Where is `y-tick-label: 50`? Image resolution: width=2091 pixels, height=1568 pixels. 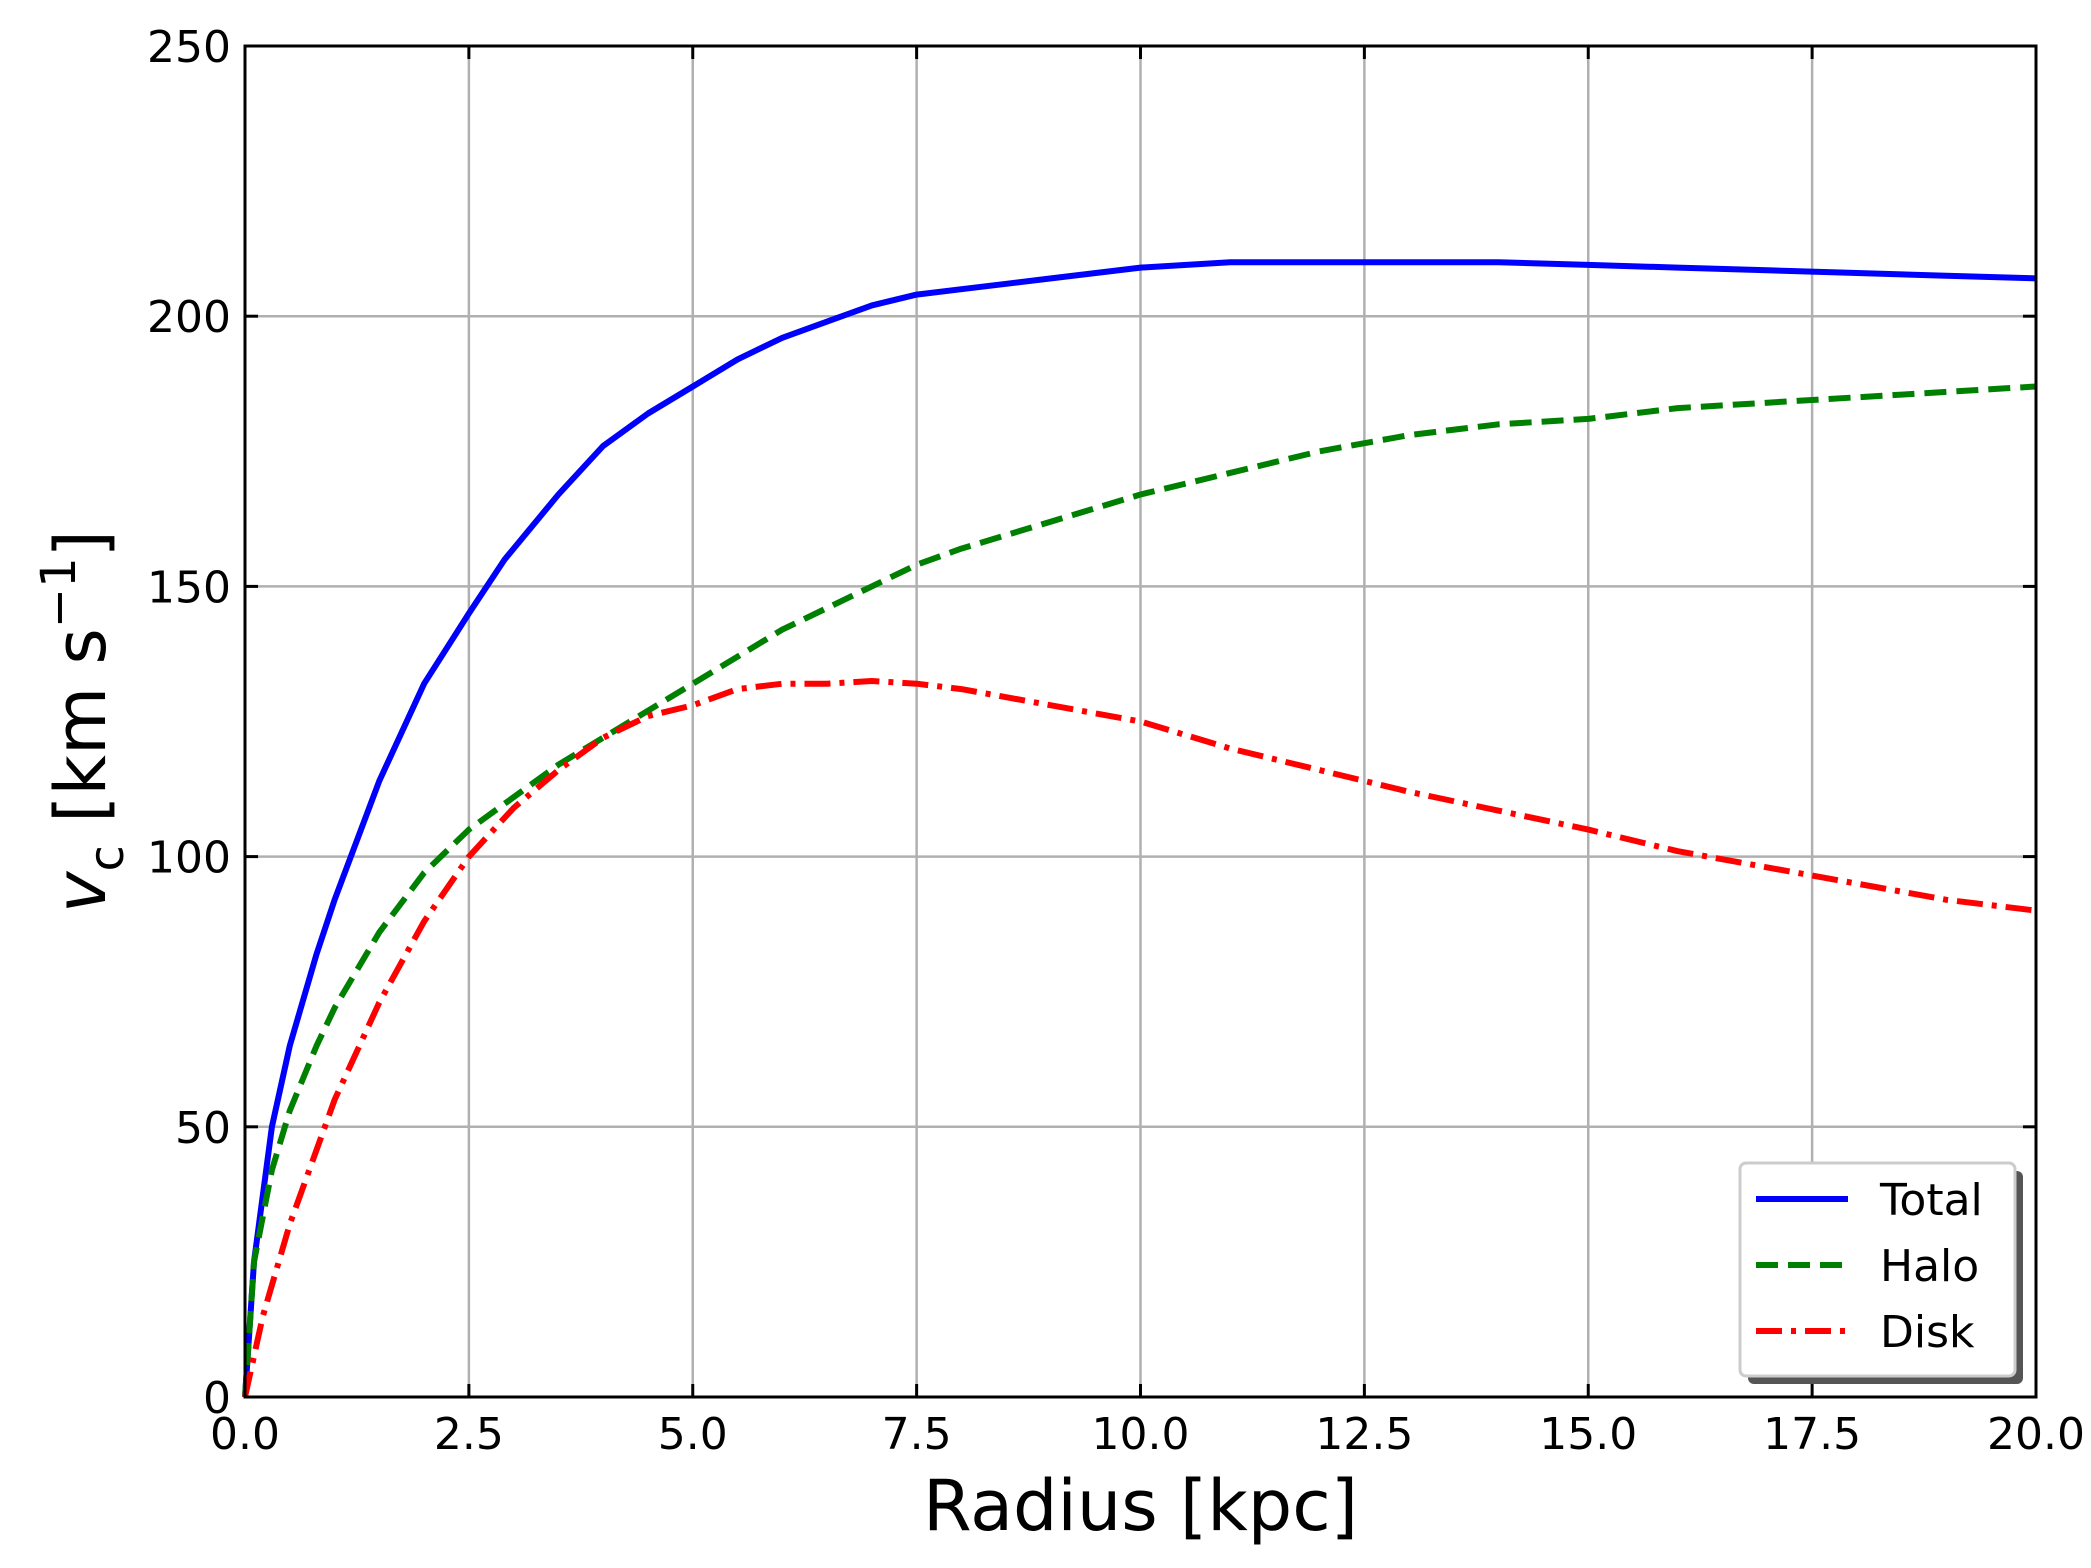 y-tick-label: 50 is located at coordinates (203, 1128).